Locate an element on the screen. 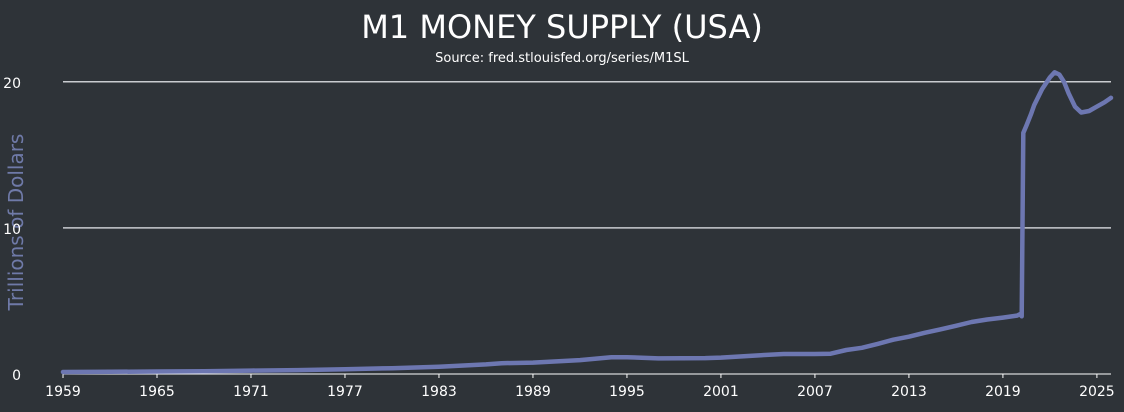  x-tick-label: 1977 is located at coordinates (345, 392).